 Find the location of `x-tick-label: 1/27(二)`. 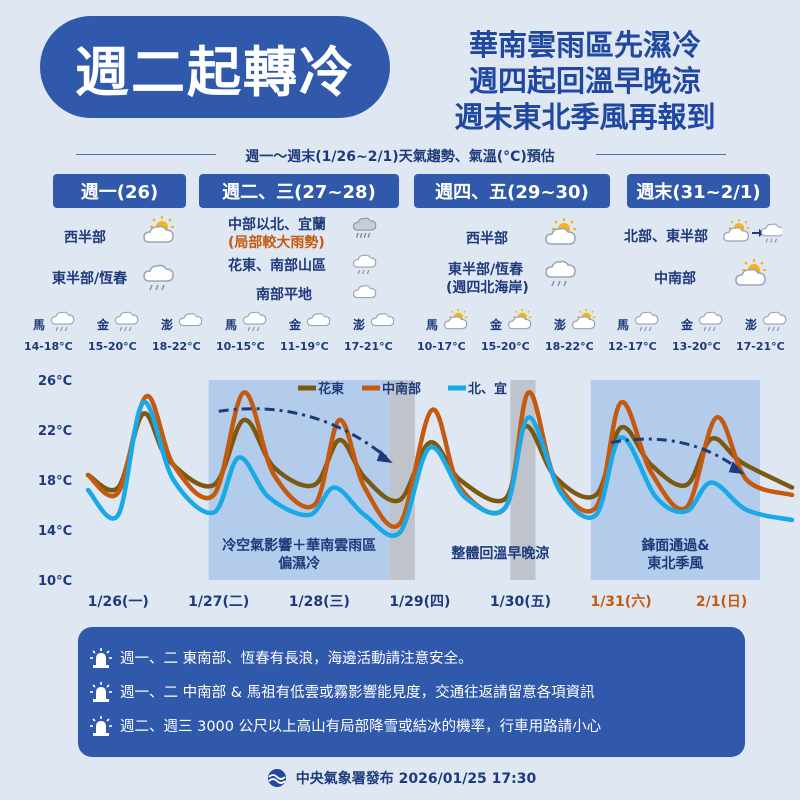

x-tick-label: 1/27(二) is located at coordinates (218, 602).